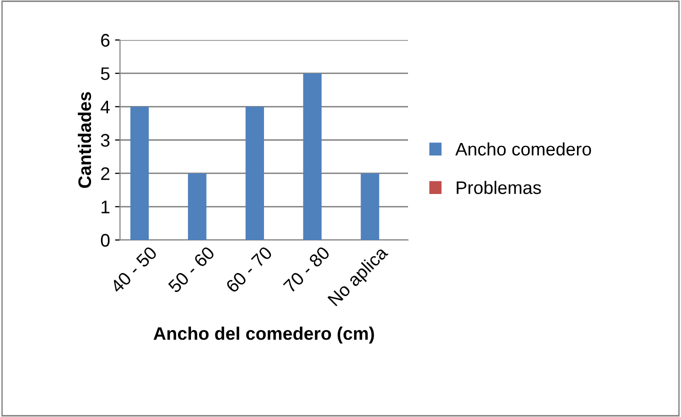 This screenshot has height=417, width=681. Describe the element at coordinates (105, 40) in the screenshot. I see `y-tick-label: 6` at that location.